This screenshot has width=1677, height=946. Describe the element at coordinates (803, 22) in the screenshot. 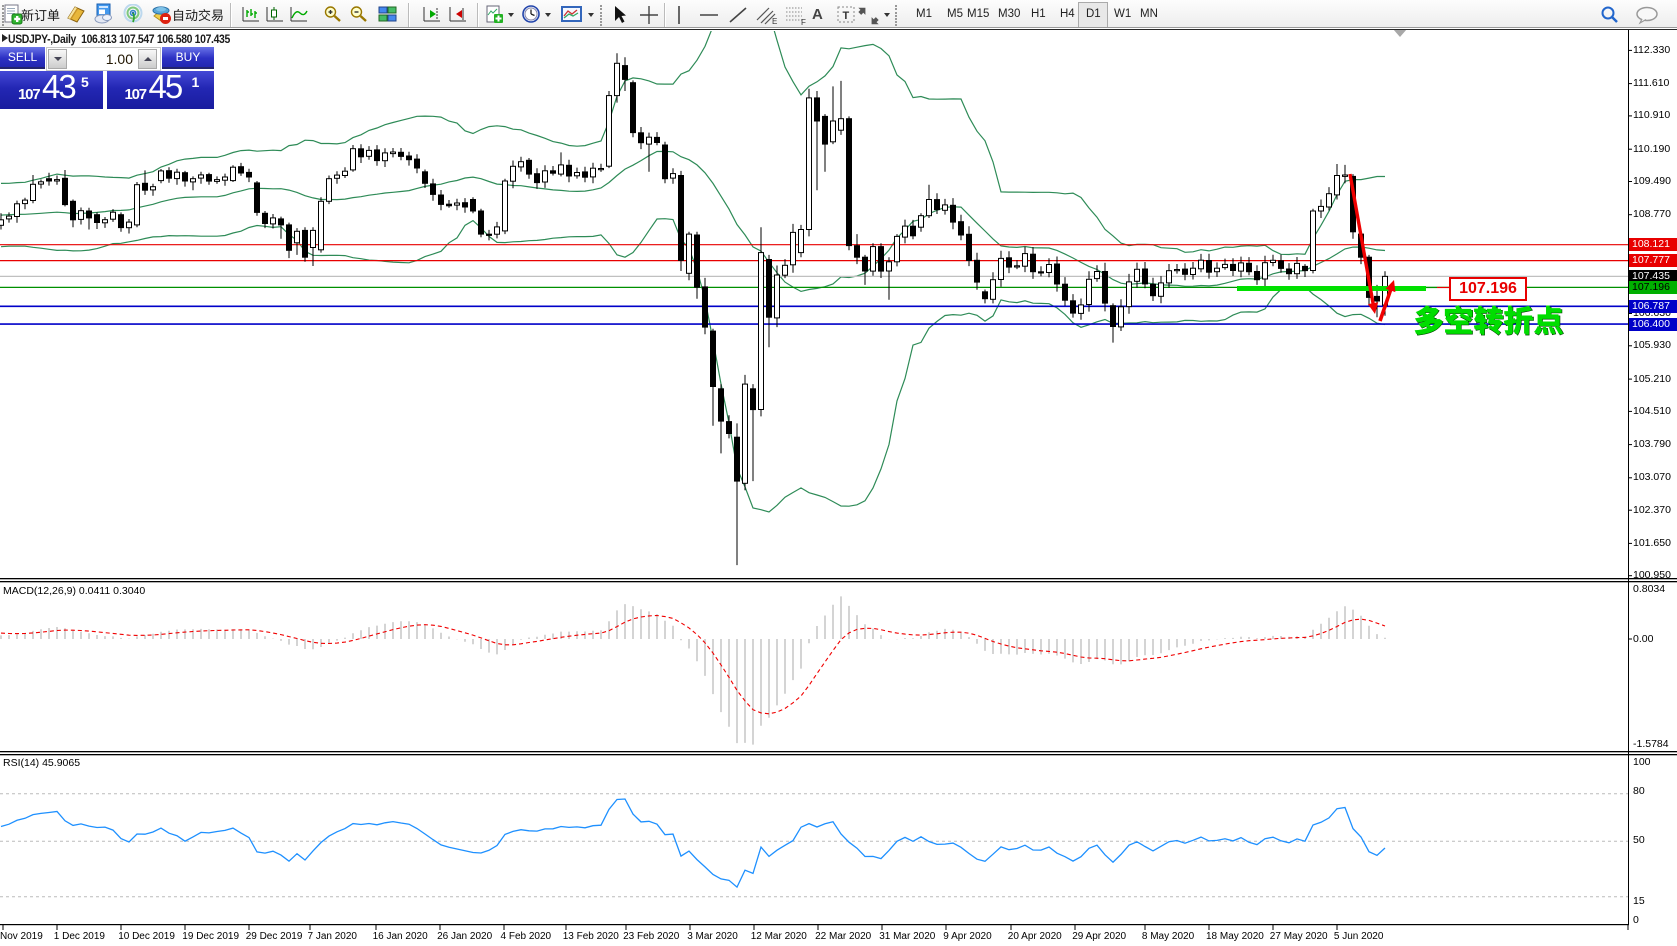

I see `svg-text: F` at that location.